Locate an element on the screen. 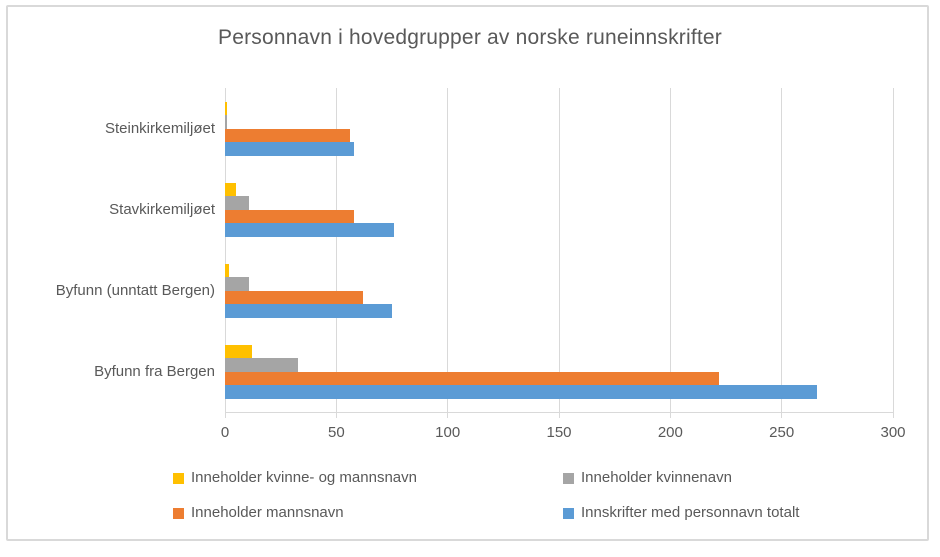  category-label: Byfunn (unntatt Bergen) is located at coordinates (135, 290).